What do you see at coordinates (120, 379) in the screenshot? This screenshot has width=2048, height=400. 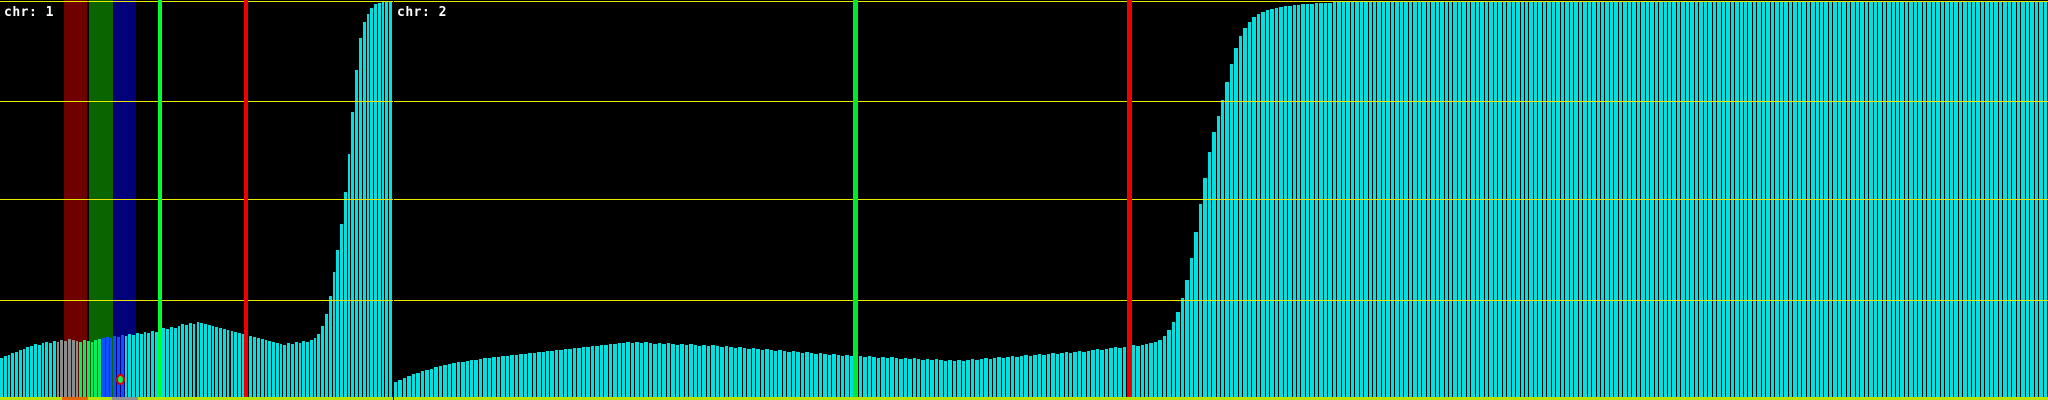 I see `variant-ring-marker` at bounding box center [120, 379].